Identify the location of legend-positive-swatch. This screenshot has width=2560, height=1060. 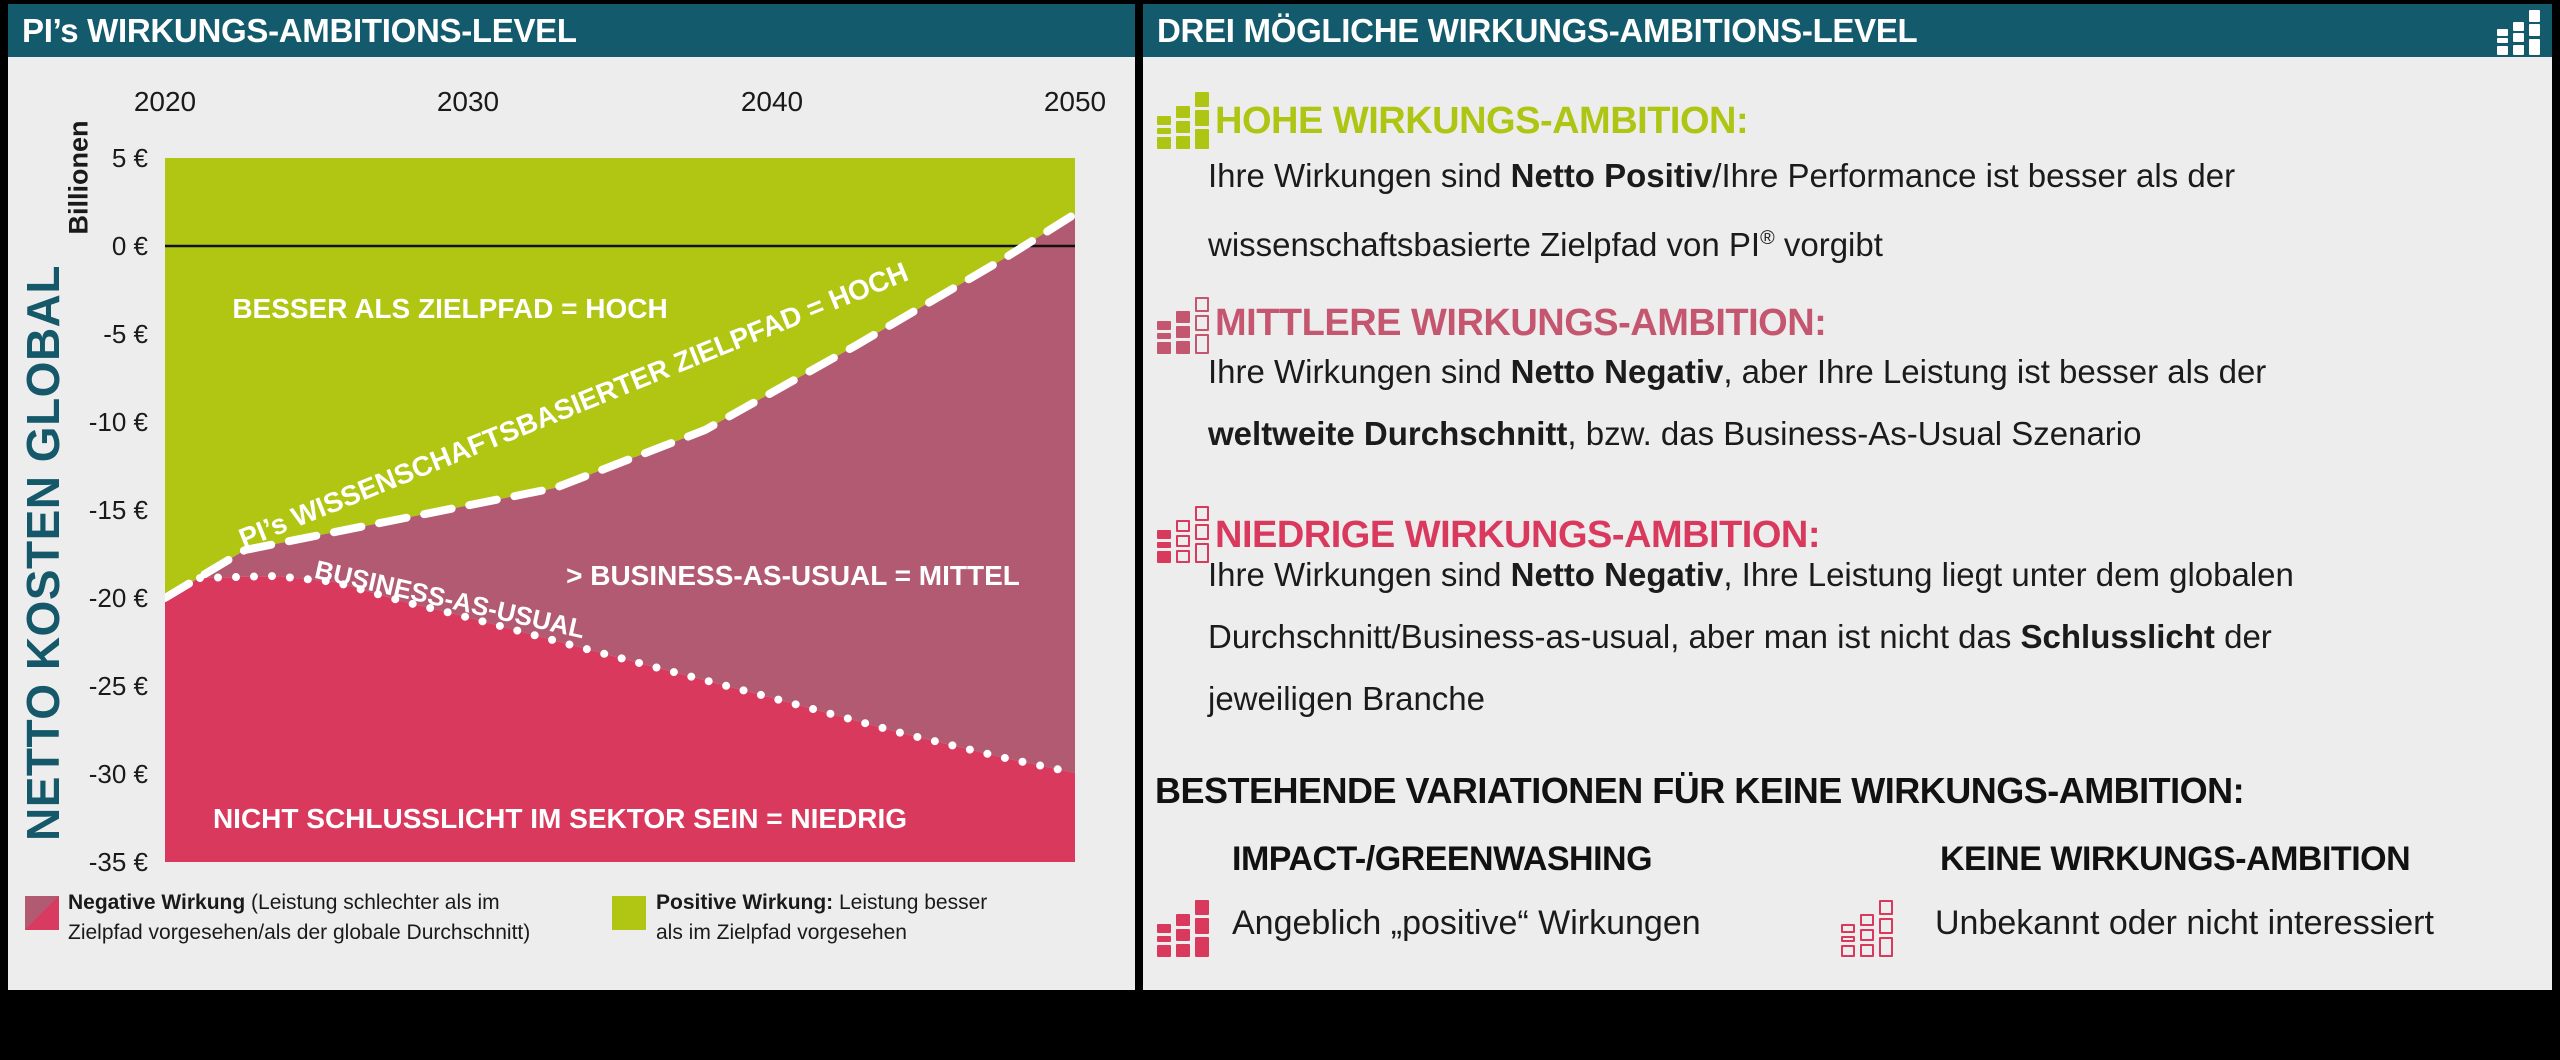
(629, 913).